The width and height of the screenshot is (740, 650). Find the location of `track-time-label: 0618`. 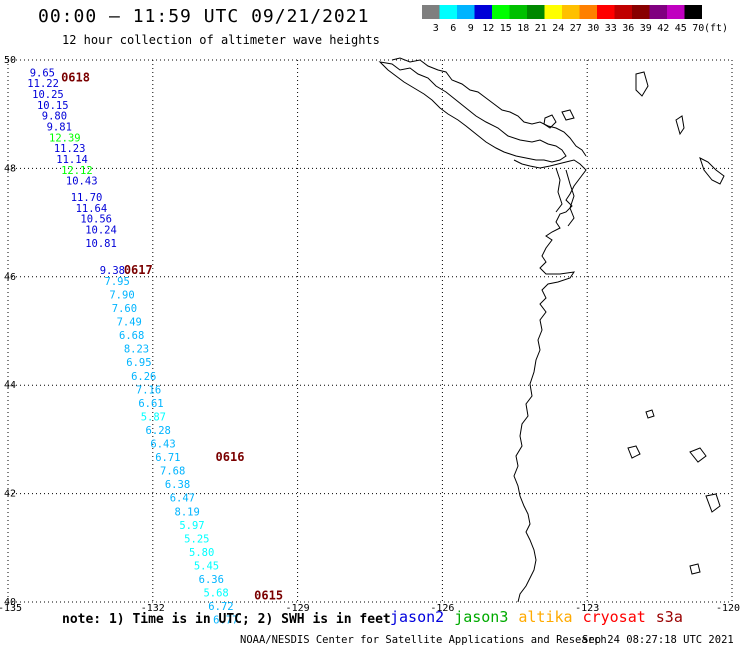

track-time-label: 0618 is located at coordinates (75, 78).